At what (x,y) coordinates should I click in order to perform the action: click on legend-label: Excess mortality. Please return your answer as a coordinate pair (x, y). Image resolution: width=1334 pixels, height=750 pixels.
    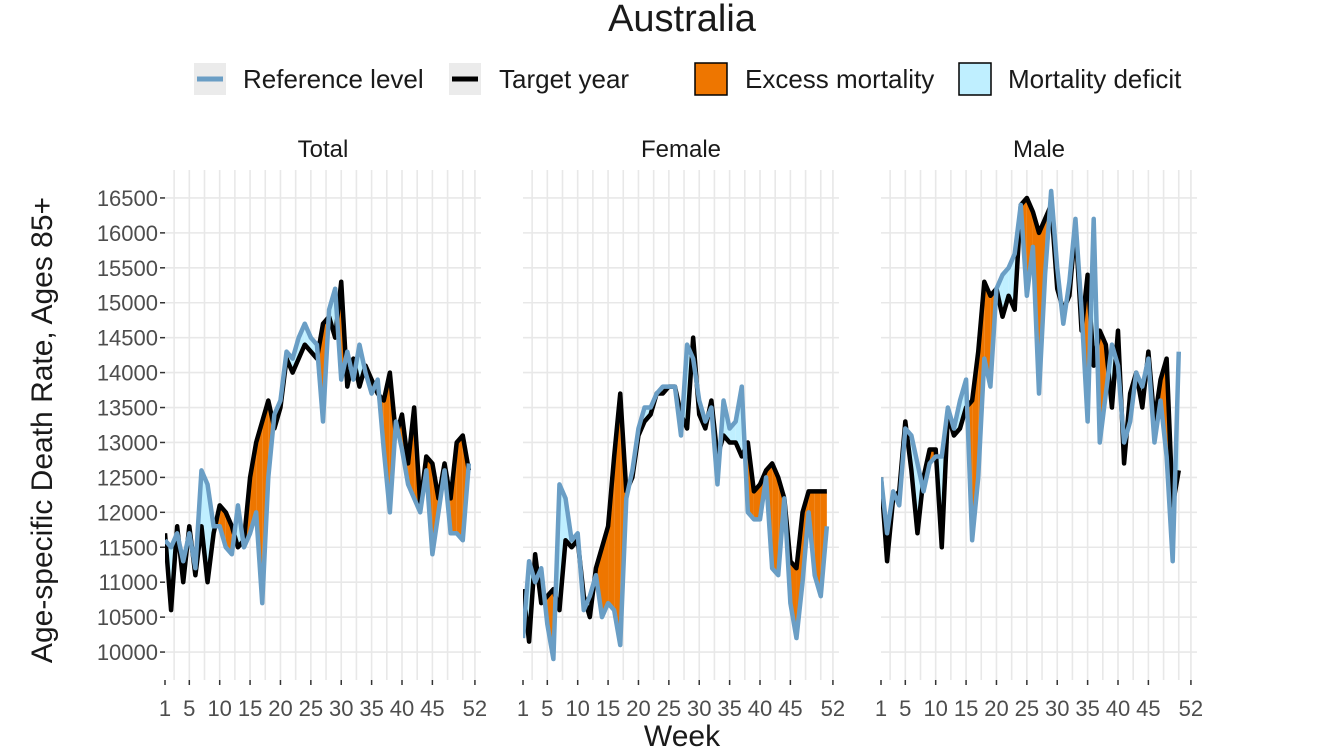
    Looking at the image, I should click on (839, 79).